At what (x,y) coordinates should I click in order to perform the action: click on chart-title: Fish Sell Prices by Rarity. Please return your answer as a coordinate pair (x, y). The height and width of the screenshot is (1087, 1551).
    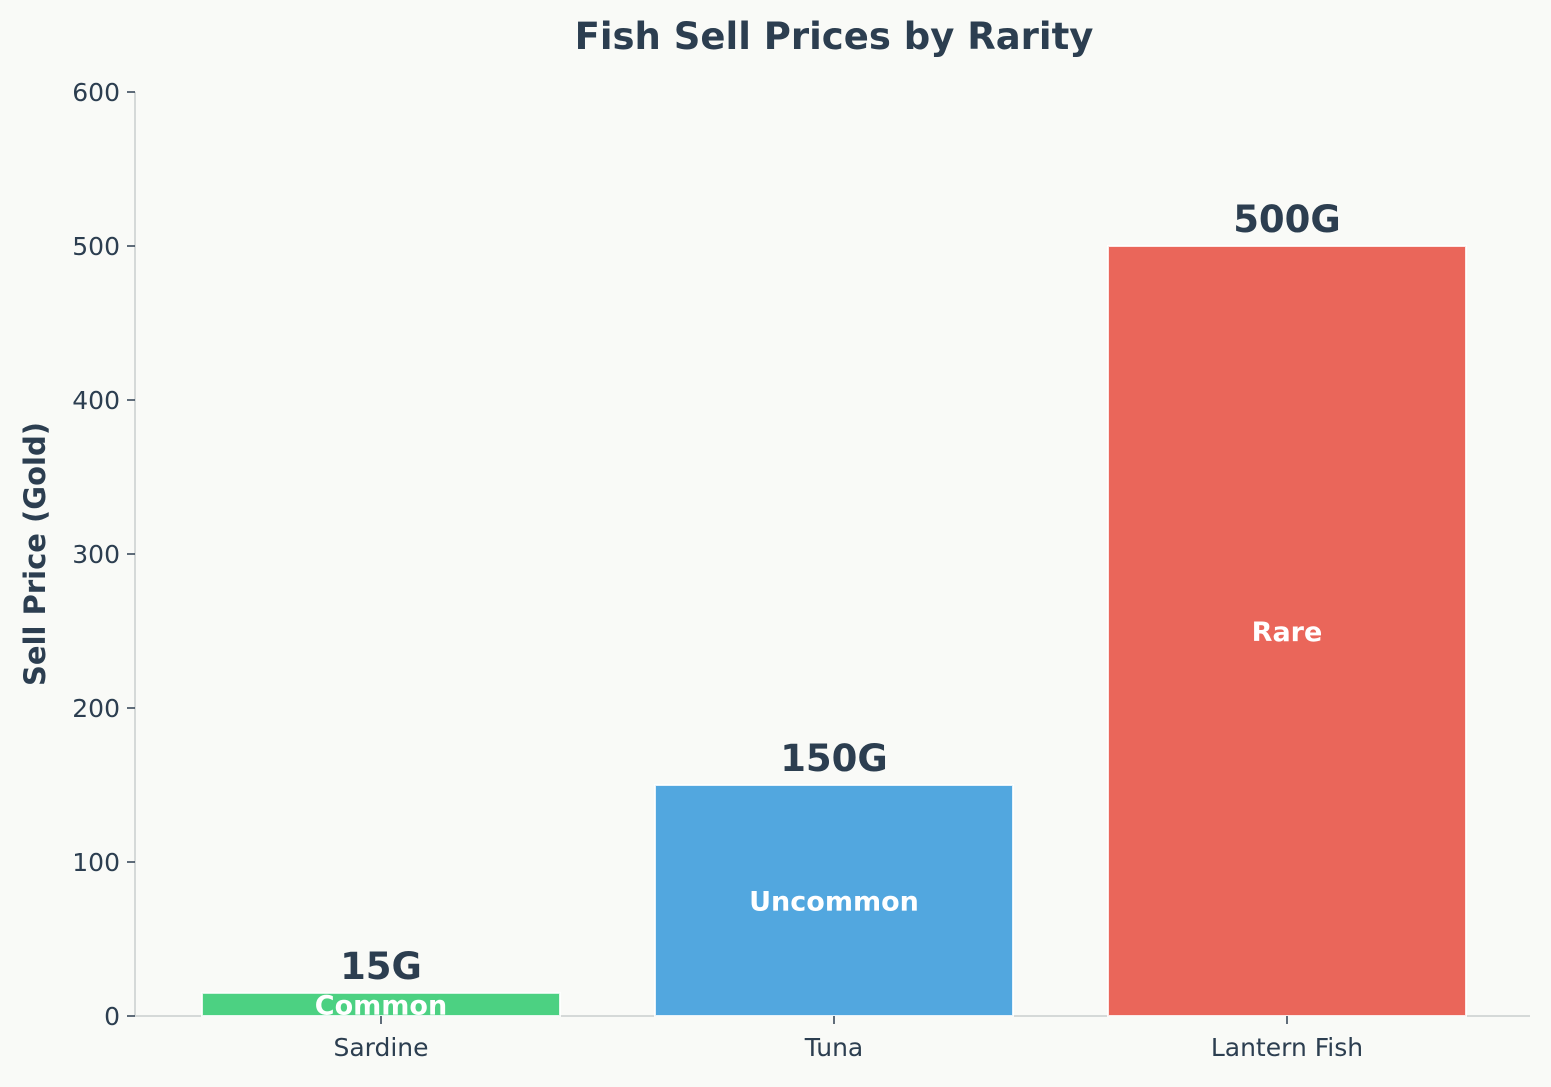
    Looking at the image, I should click on (834, 36).